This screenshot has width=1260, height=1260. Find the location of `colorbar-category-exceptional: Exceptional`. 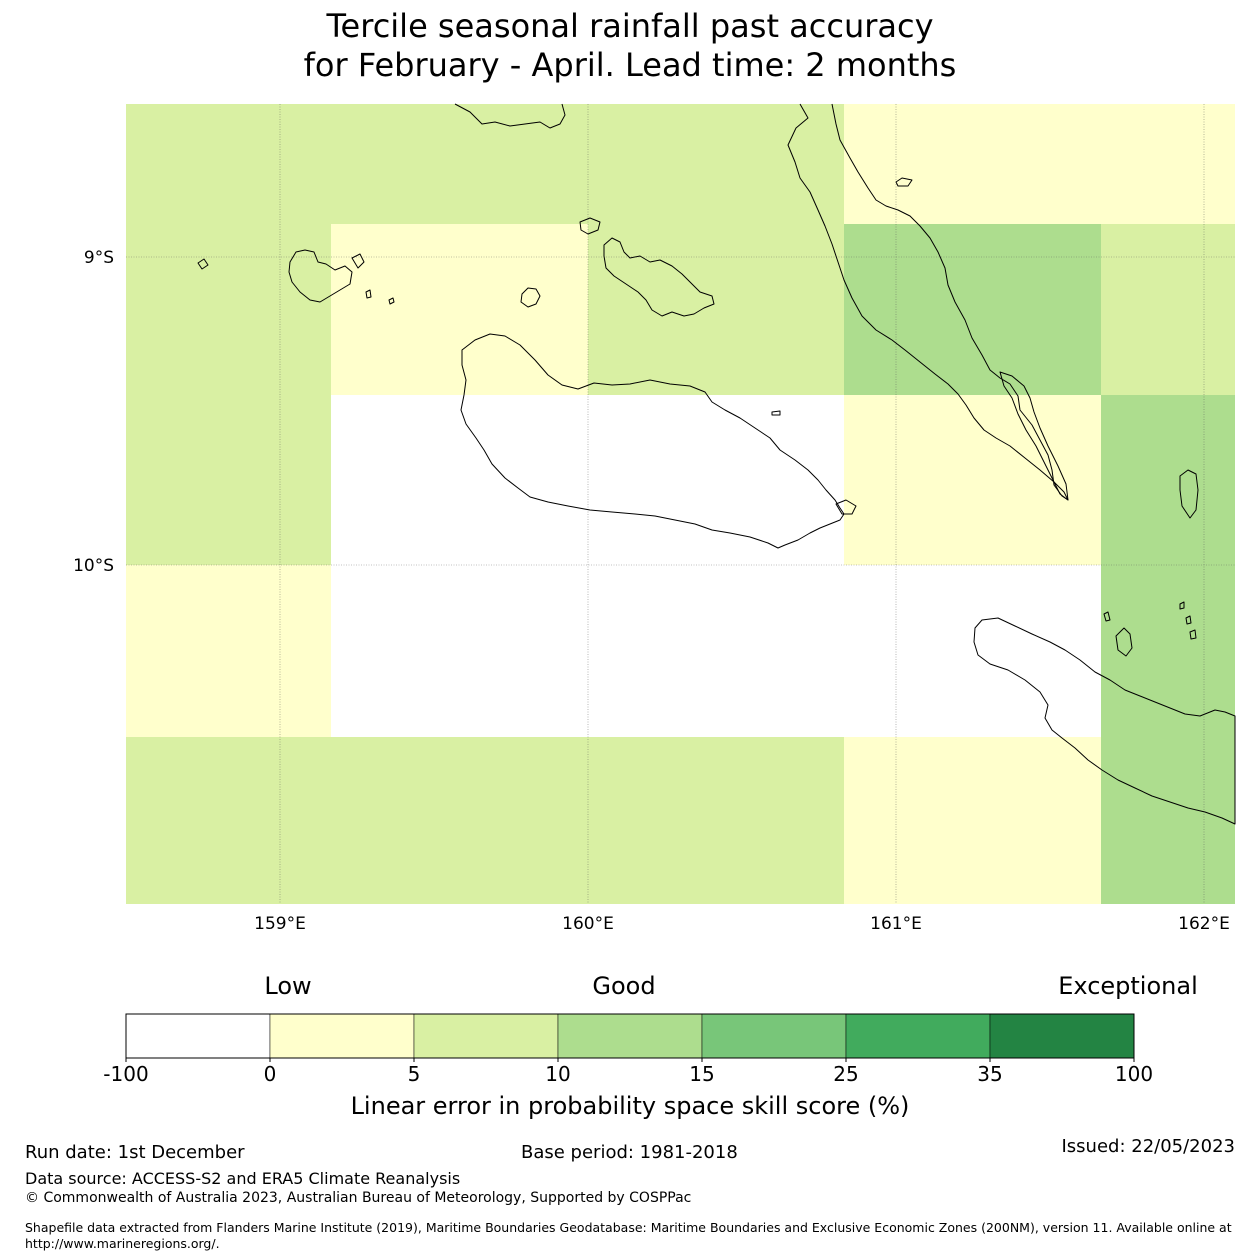

colorbar-category-exceptional: Exceptional is located at coordinates (1128, 986).